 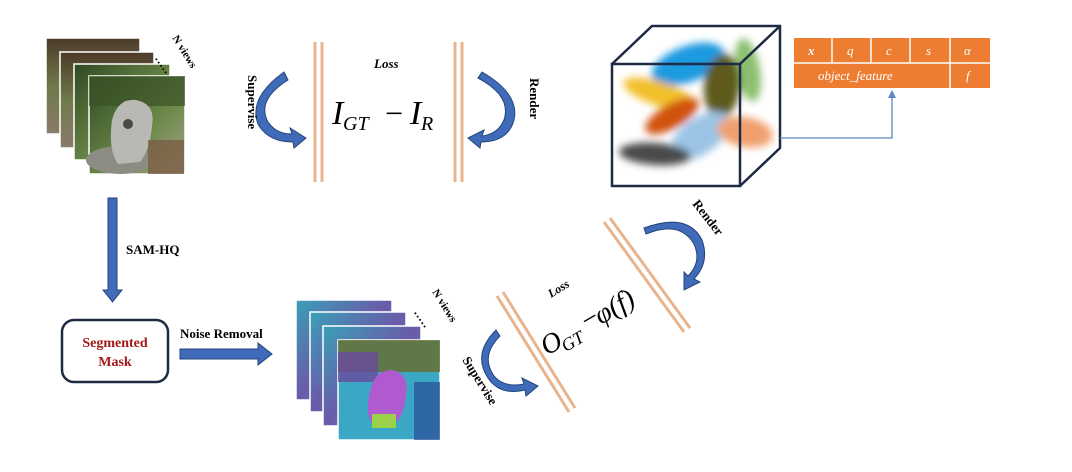 I want to click on formula-top-right-symbol: I, so click(x=416, y=113).